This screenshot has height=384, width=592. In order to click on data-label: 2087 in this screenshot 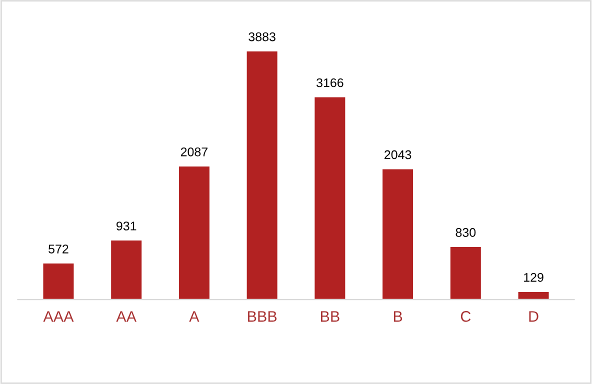, I will do `click(194, 151)`.